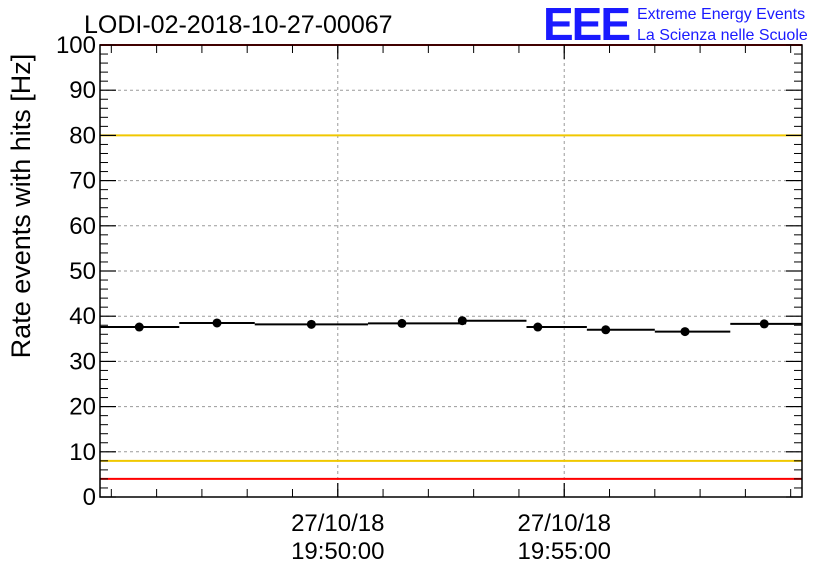 Image resolution: width=836 pixels, height=572 pixels. I want to click on y-tick-label: 90, so click(82, 90).